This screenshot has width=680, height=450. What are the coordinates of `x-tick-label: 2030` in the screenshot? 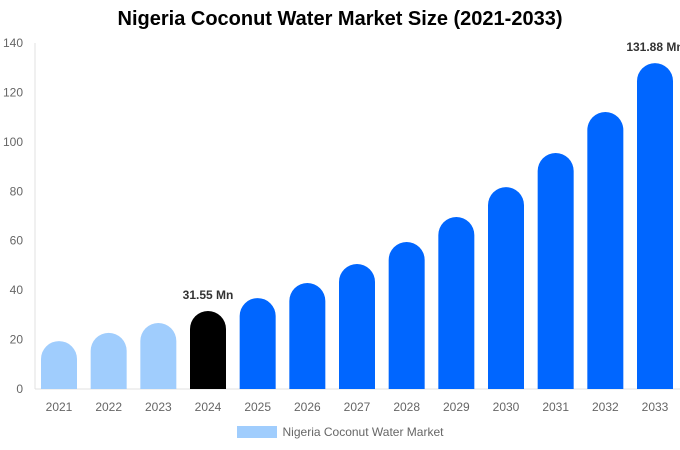 It's located at (506, 407).